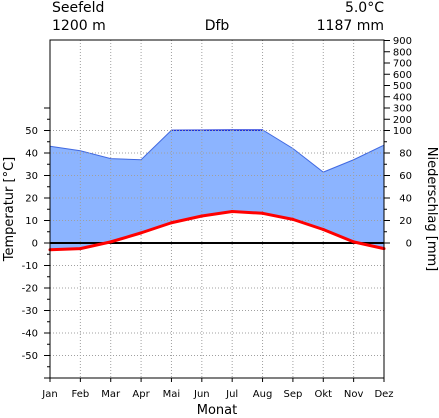  I want to click on left-axis: -50 -40 -30 -20 -10 0 10 20 30 40 50, so click(36, 243).